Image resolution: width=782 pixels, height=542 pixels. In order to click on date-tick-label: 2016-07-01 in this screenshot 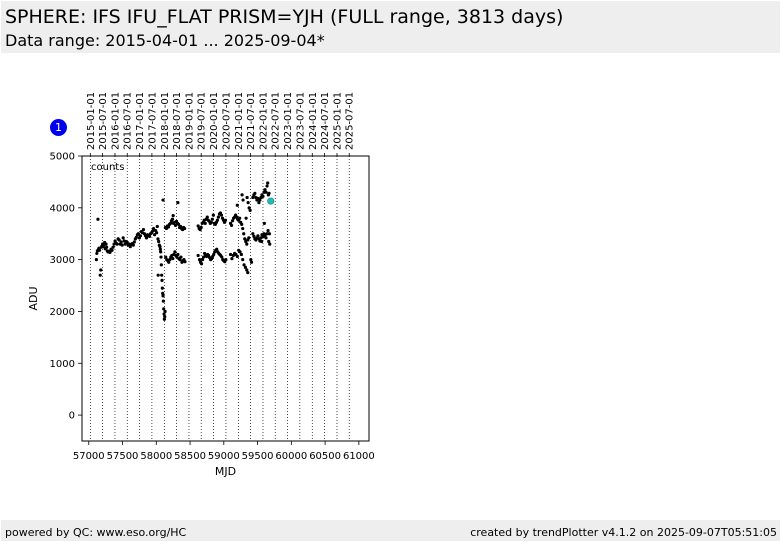, I will do `click(128, 121)`.